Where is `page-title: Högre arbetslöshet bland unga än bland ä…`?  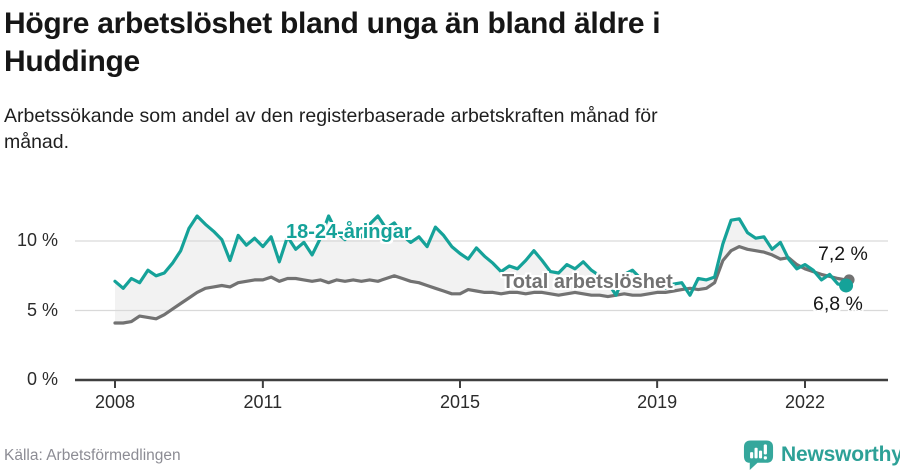
page-title: Högre arbetslöshet bland unga än bland ä… is located at coordinates (332, 43).